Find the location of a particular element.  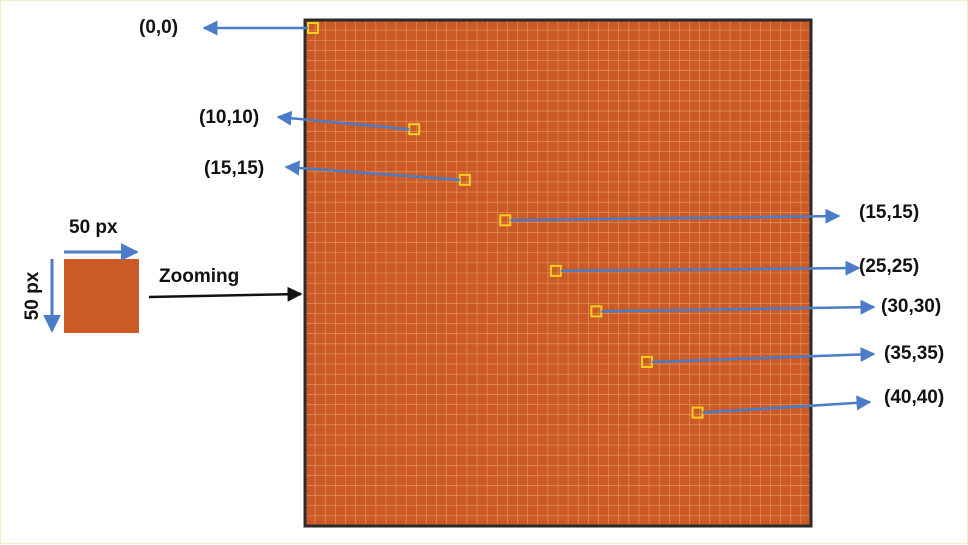

coordinate-label: (25,25) is located at coordinates (889, 266).